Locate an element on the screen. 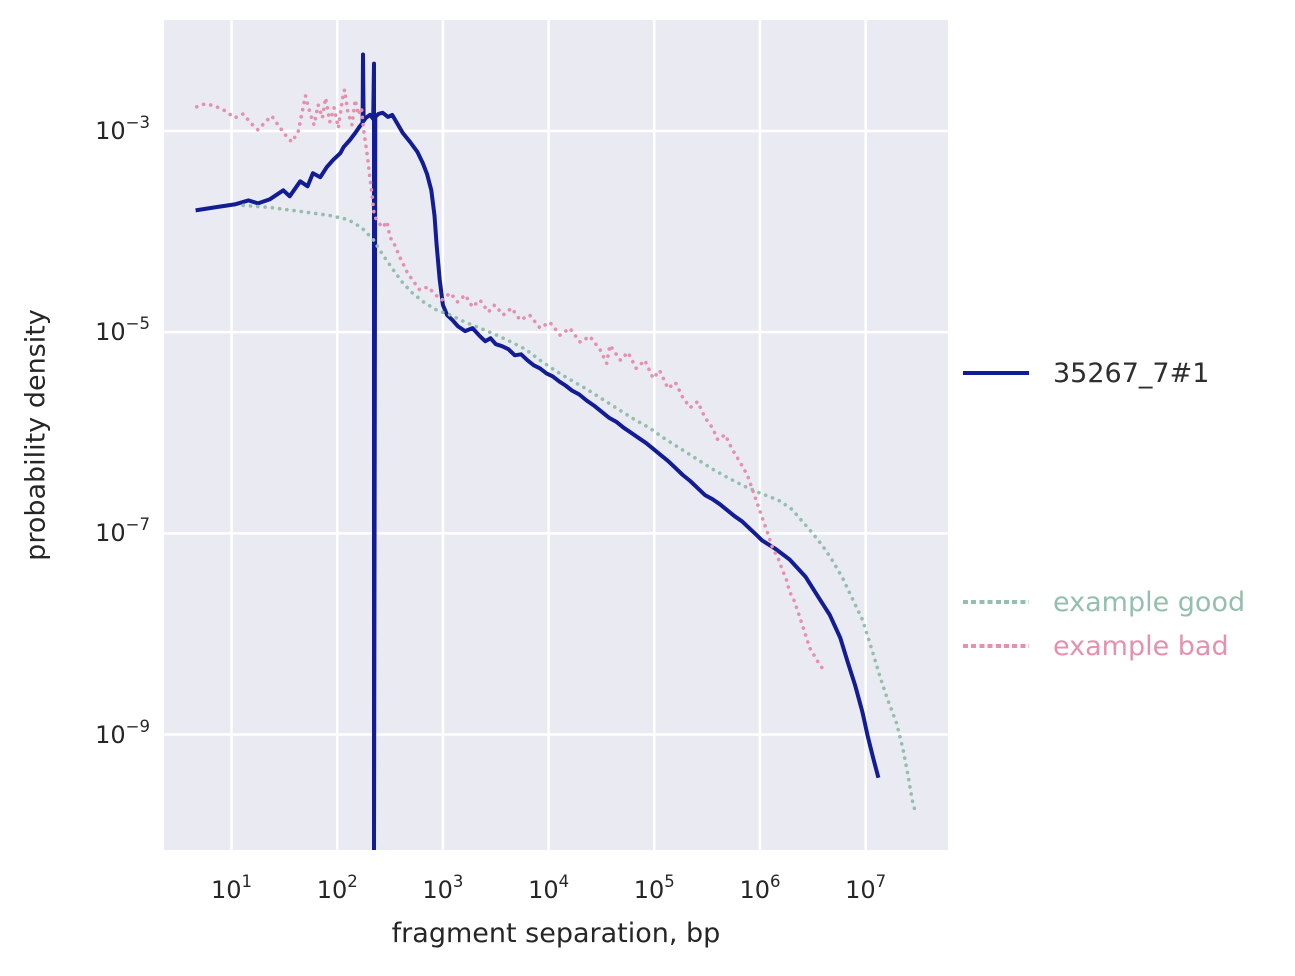  legend-label-example-good: example good is located at coordinates (1149, 602).